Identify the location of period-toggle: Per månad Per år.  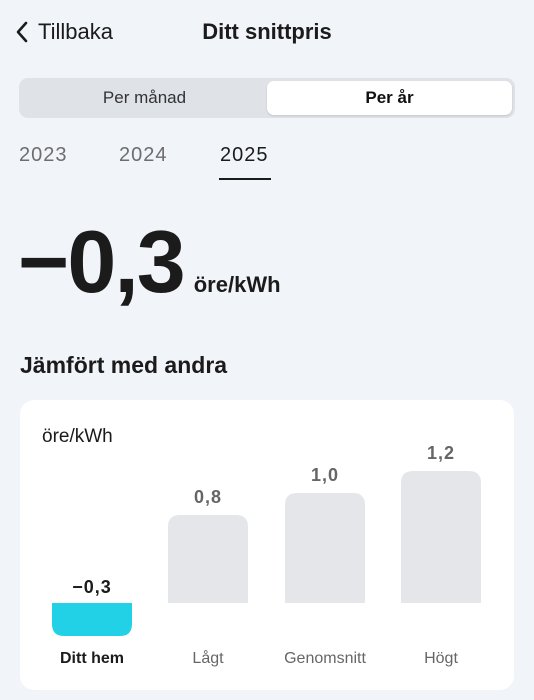
(267, 98).